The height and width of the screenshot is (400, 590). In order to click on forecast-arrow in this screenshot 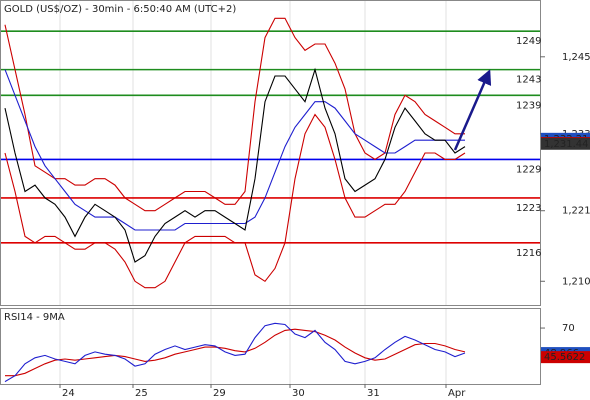, I will do `click(472, 110)`.